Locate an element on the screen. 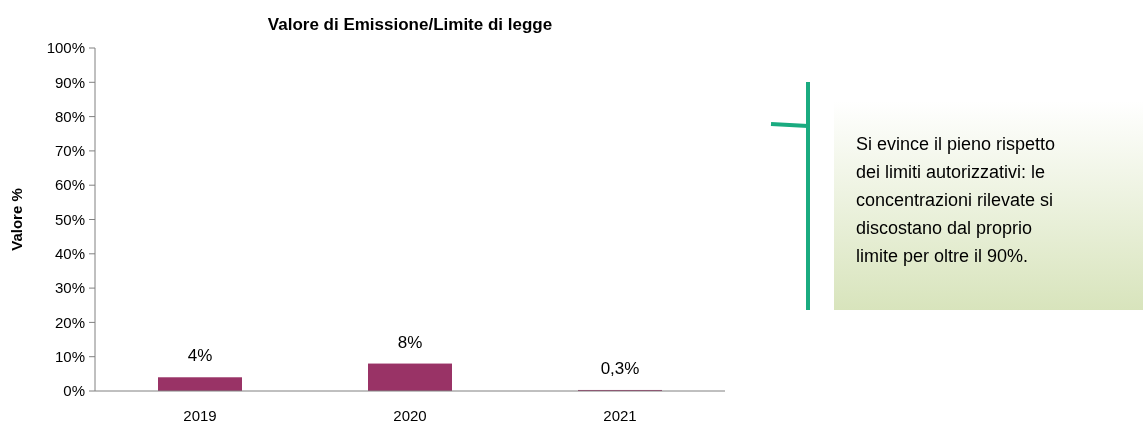 The height and width of the screenshot is (427, 1143). y-tick-label: 10% is located at coordinates (69, 356).